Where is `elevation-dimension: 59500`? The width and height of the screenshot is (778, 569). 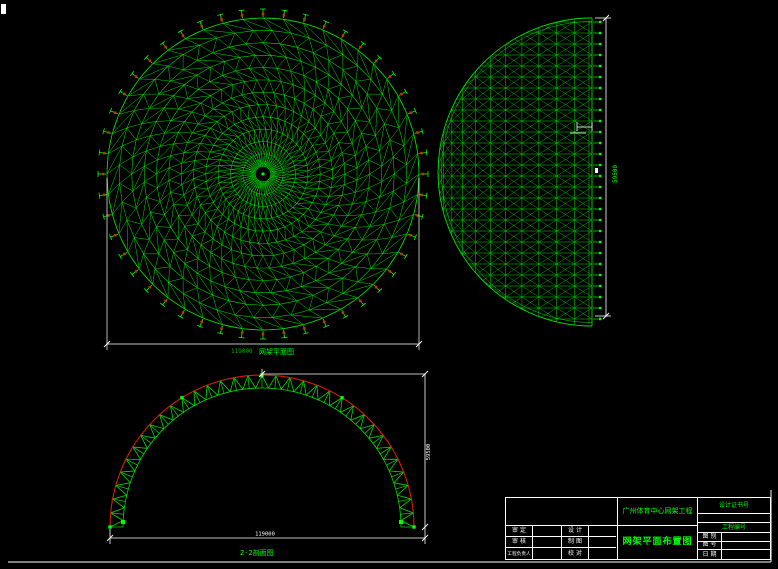 elevation-dimension: 59500 is located at coordinates (594, 167).